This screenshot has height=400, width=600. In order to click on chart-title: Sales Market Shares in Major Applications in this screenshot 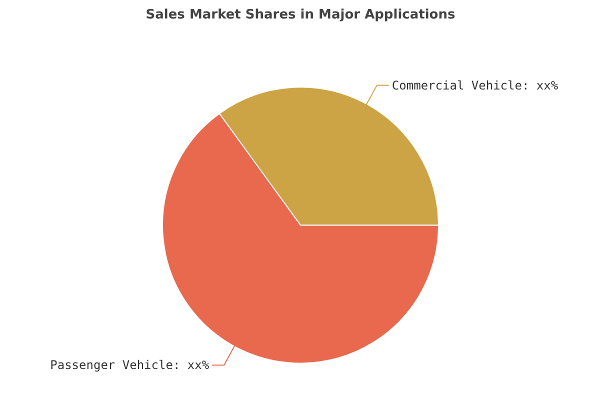, I will do `click(301, 15)`.